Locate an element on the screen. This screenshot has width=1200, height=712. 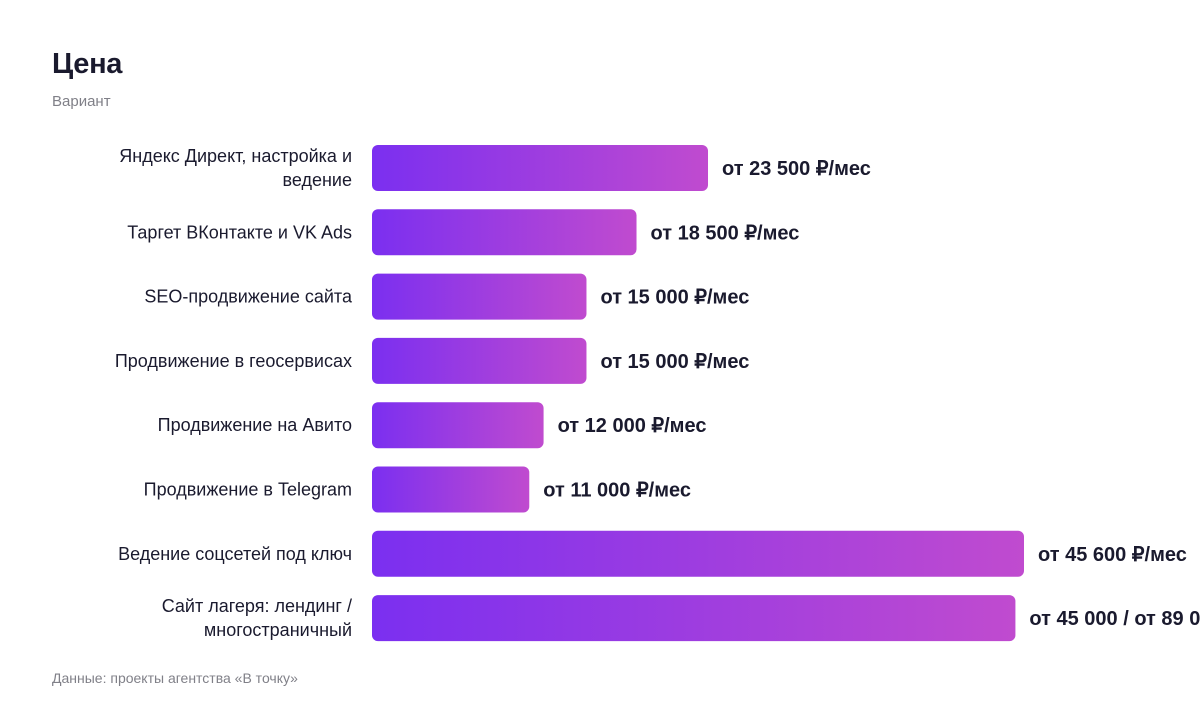
bar-row: Продвижение в Telegram от 11 000 ₽/мес is located at coordinates (417, 489).